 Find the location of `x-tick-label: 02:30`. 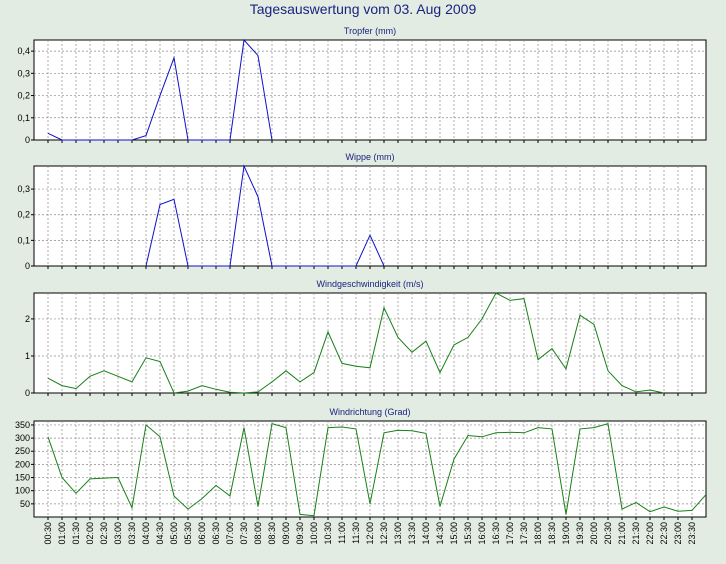

x-tick-label: 02:30 is located at coordinates (104, 533).